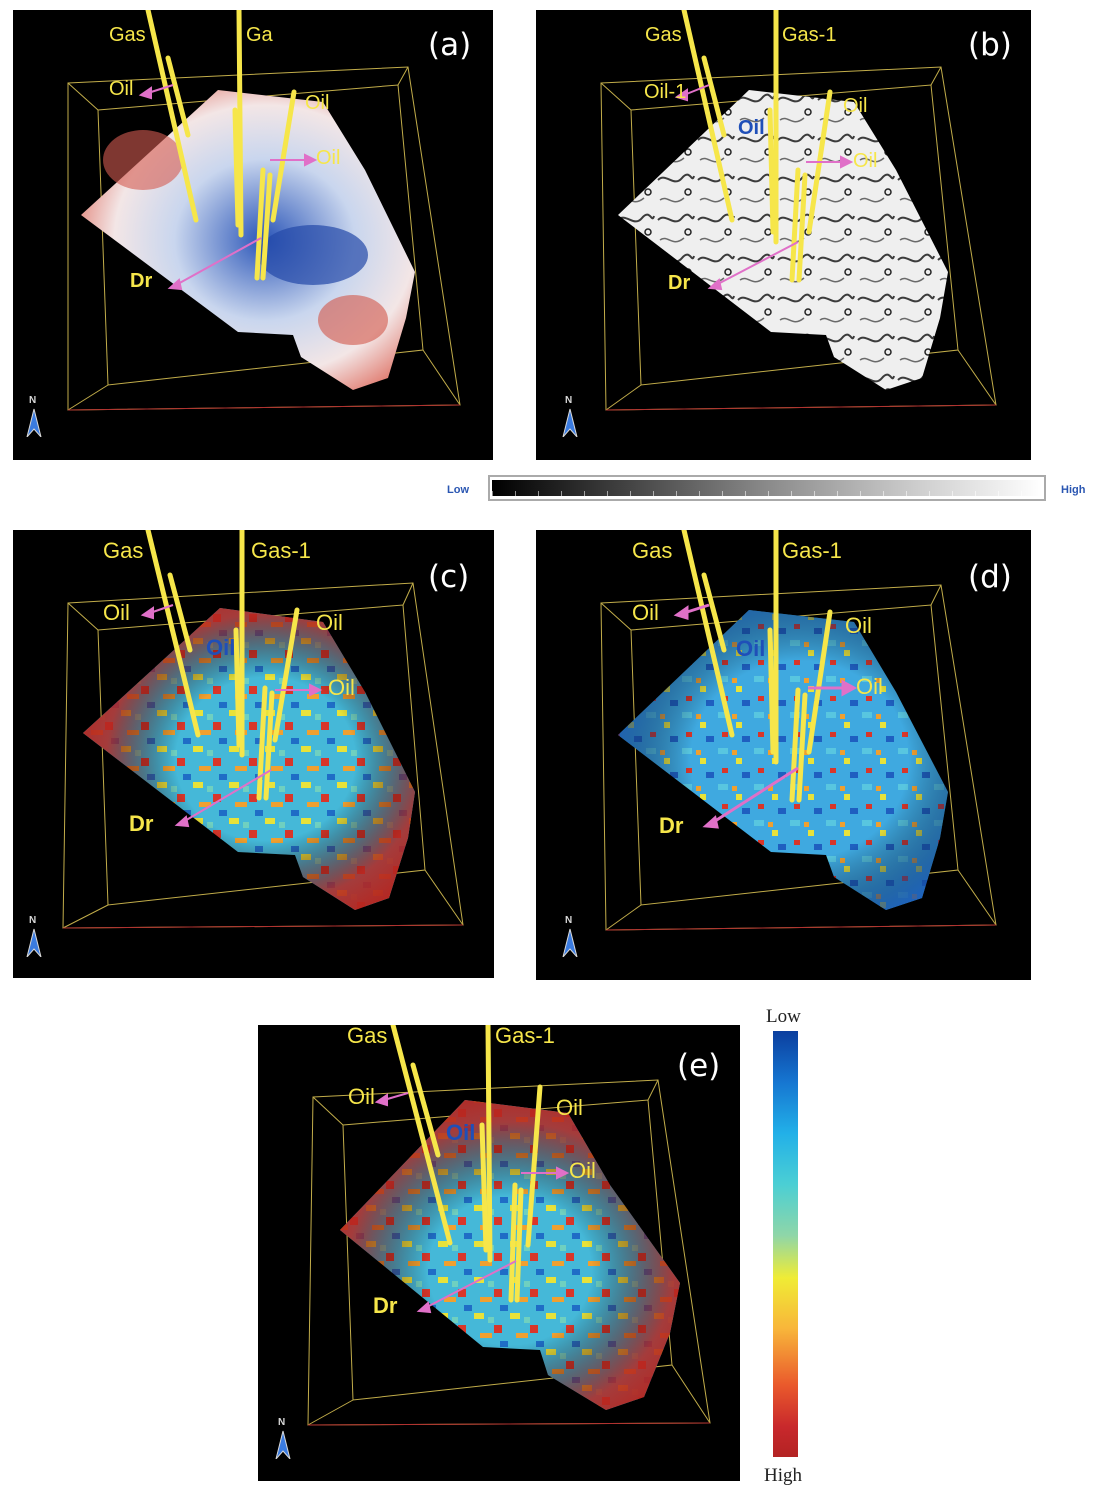 The image size is (1100, 1500). I want to click on panel-c: (c) Gas Gas-1 Oil Oil Oil Oil Dr N, so click(253, 754).